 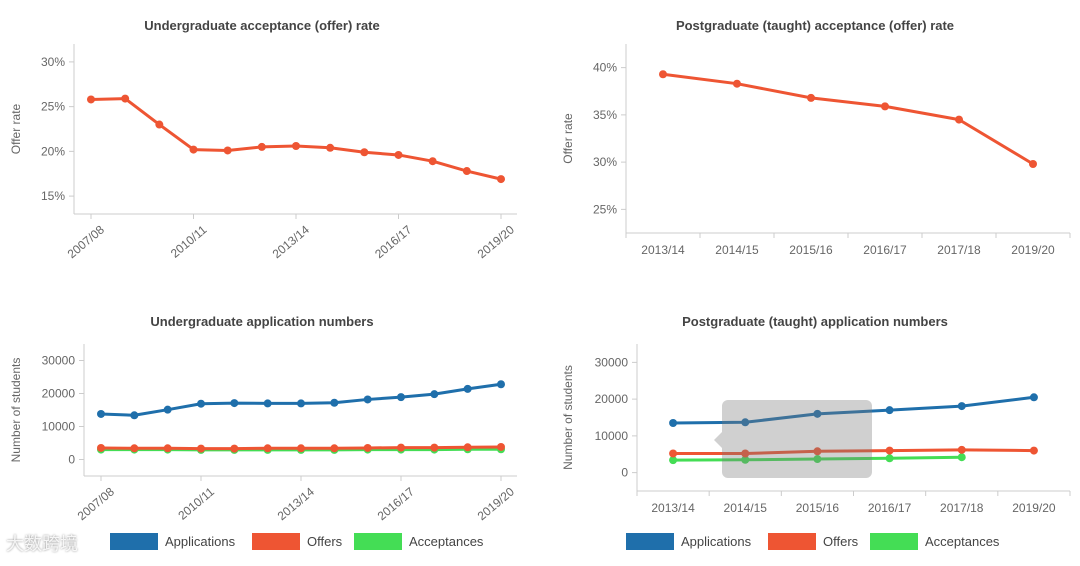 What do you see at coordinates (605, 115) in the screenshot?
I see `y-tick-label: 35%` at bounding box center [605, 115].